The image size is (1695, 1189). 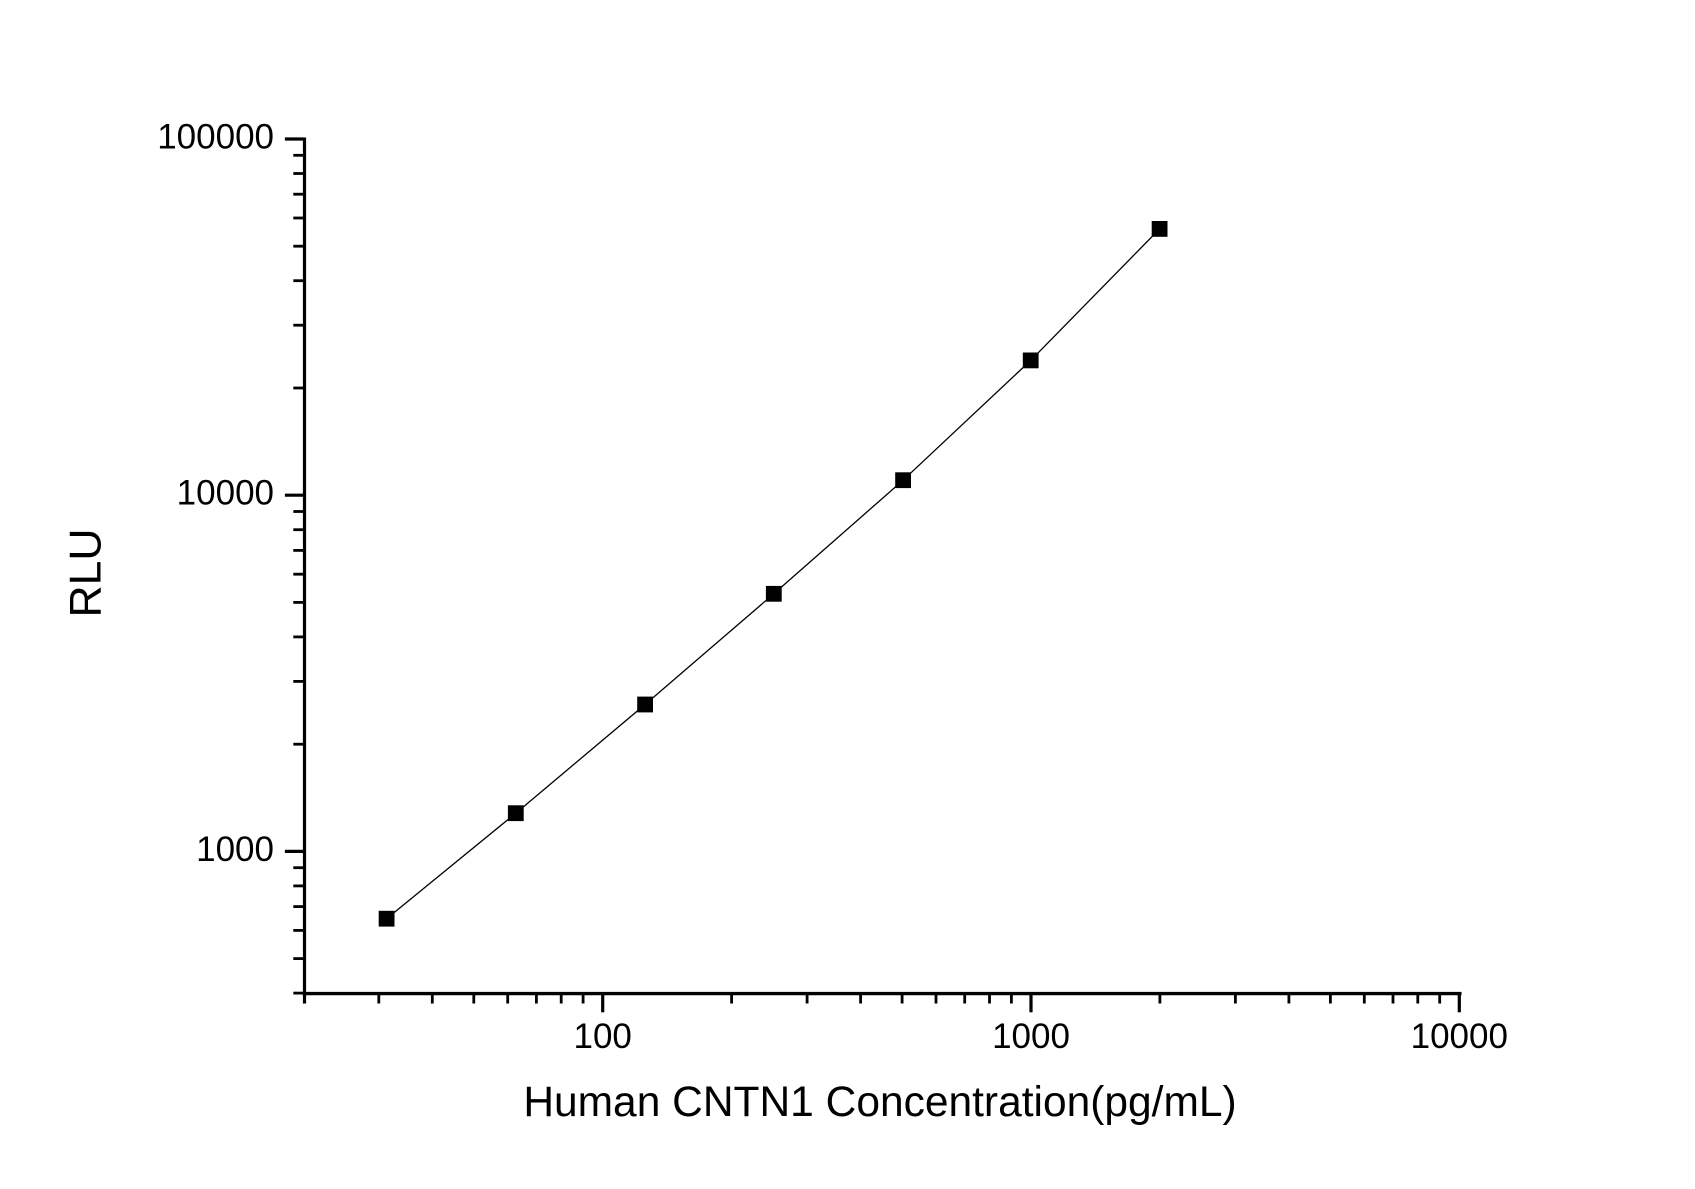 What do you see at coordinates (879, 1102) in the screenshot?
I see `svg-text:Human CNTN1 Concentration(pg/m: Human CNTN1 Concentration(pg/mL)` at bounding box center [879, 1102].